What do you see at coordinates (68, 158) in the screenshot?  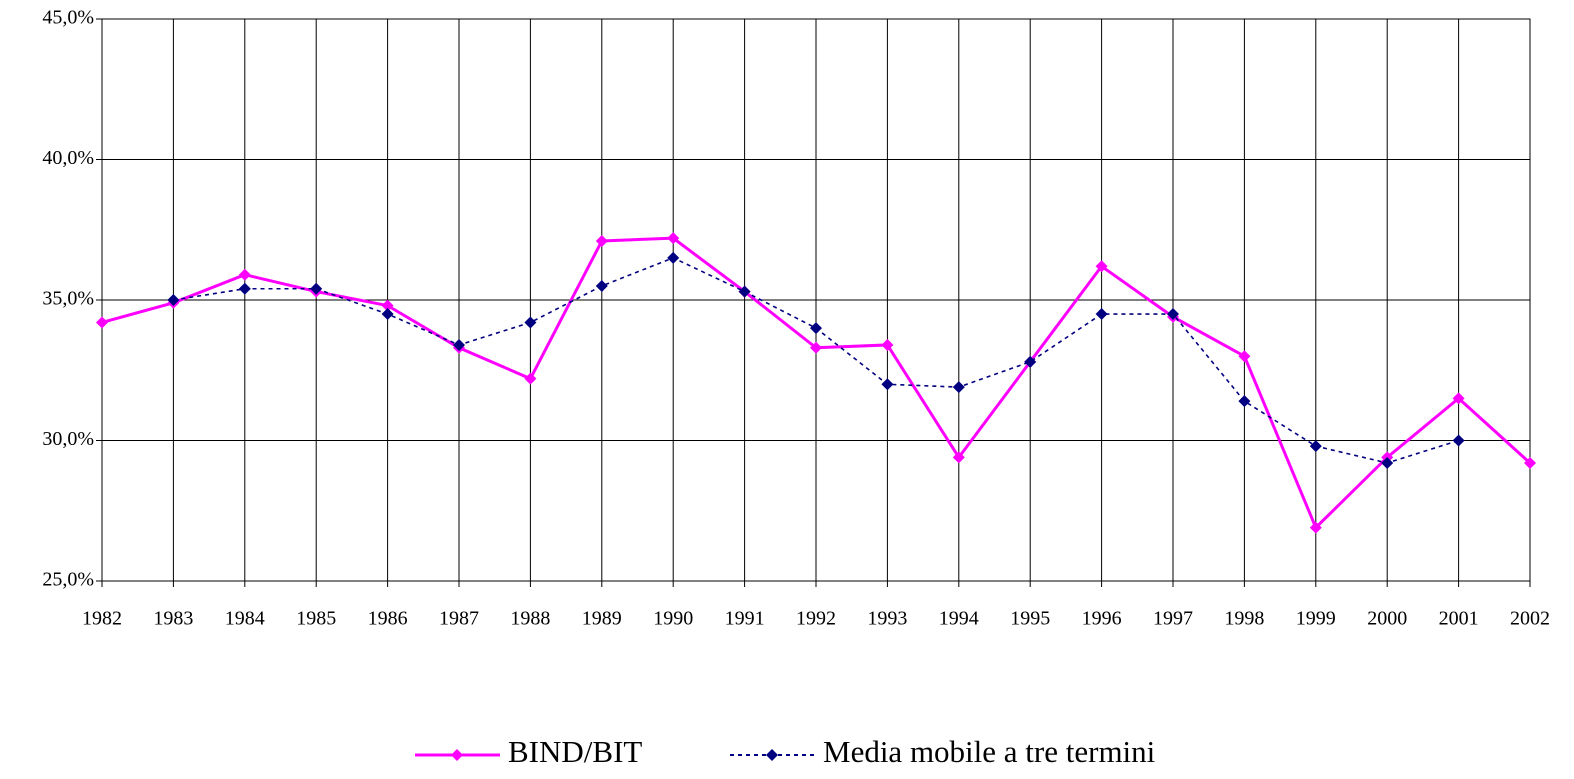 I see `y-tick-label: 40,0%` at bounding box center [68, 158].